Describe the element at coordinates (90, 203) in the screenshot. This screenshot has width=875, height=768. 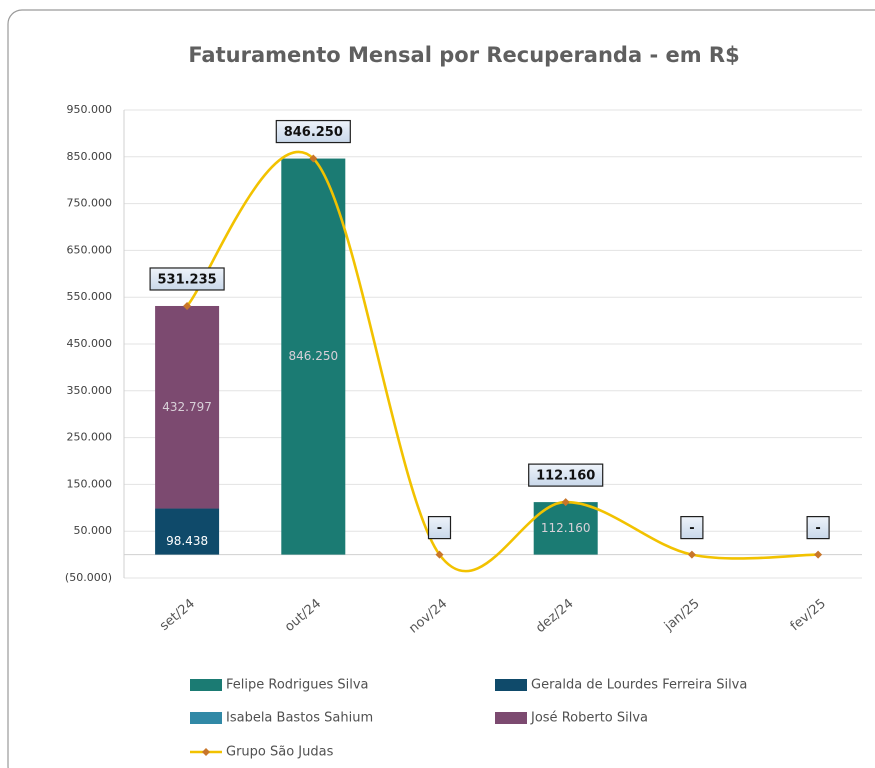
I see `y-tick-label: 750.000` at that location.